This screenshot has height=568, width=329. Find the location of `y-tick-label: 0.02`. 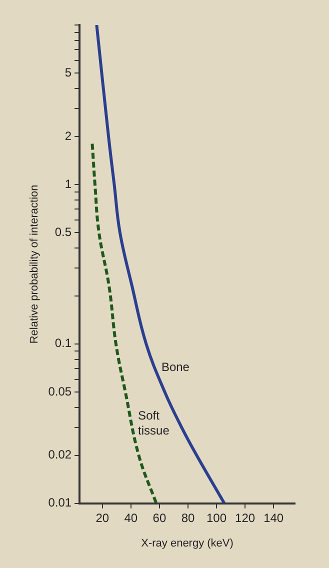

y-tick-label: 0.02 is located at coordinates (60, 455).